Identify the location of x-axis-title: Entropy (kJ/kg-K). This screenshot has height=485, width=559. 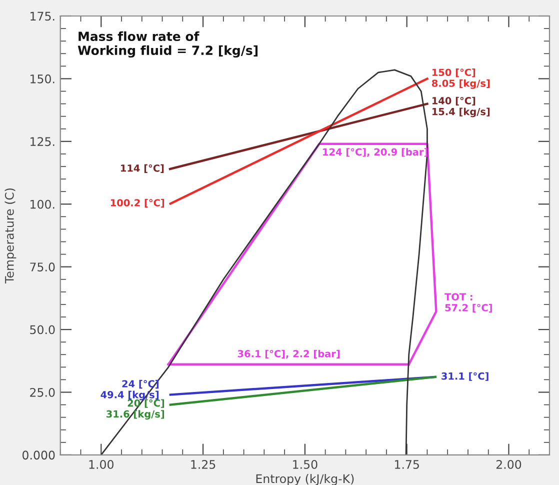
(305, 479).